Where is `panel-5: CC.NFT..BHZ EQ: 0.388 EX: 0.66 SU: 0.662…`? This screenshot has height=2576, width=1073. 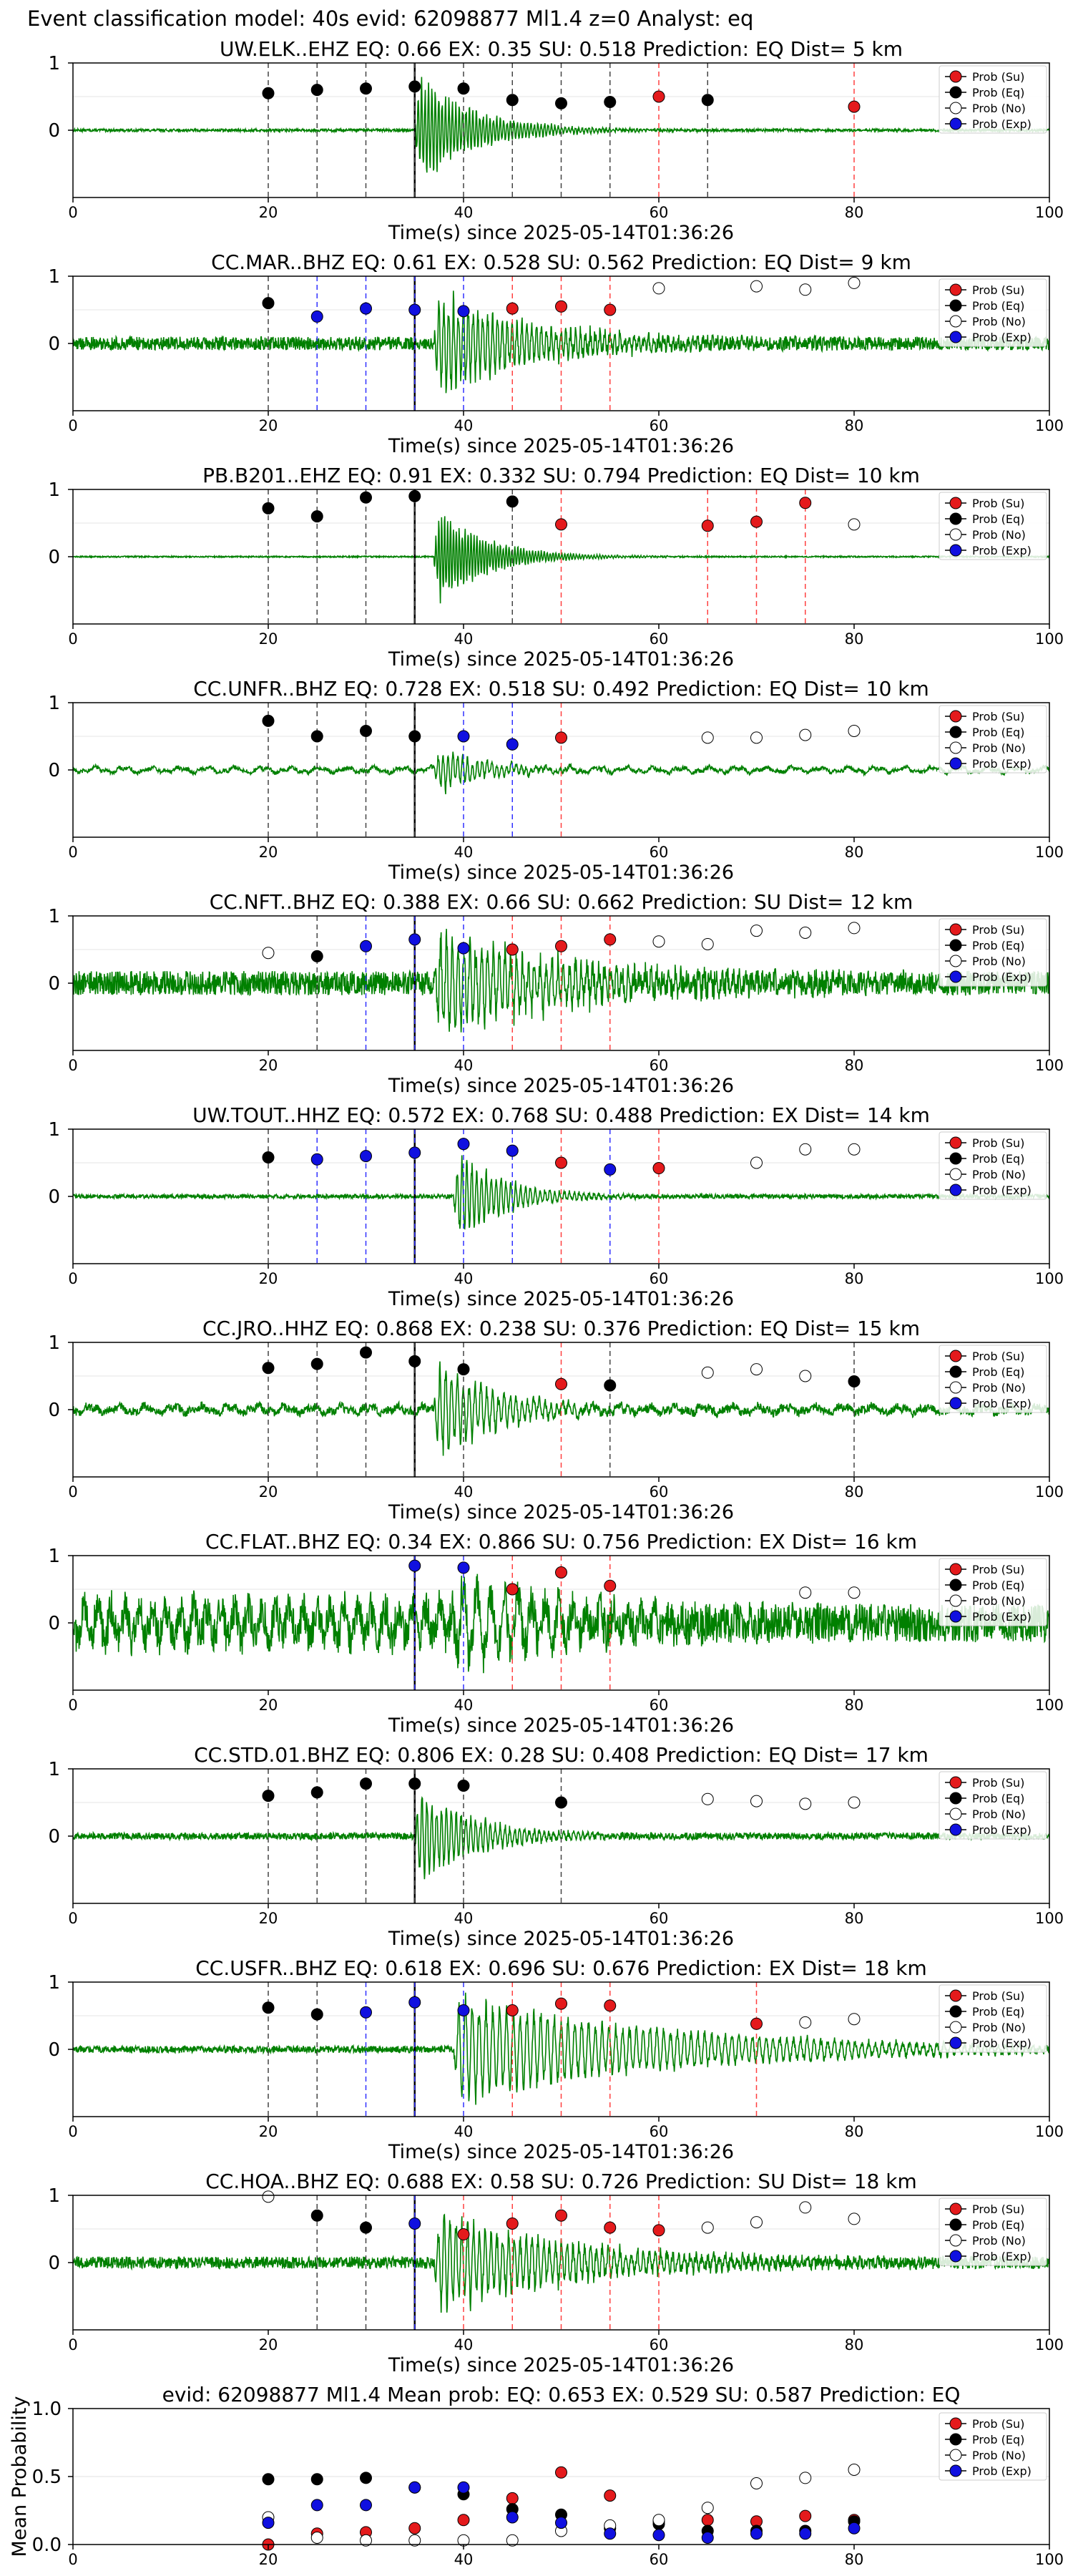 panel-5: CC.NFT..BHZ EQ: 0.388 EX: 0.66 SU: 0.662… is located at coordinates (556, 993).